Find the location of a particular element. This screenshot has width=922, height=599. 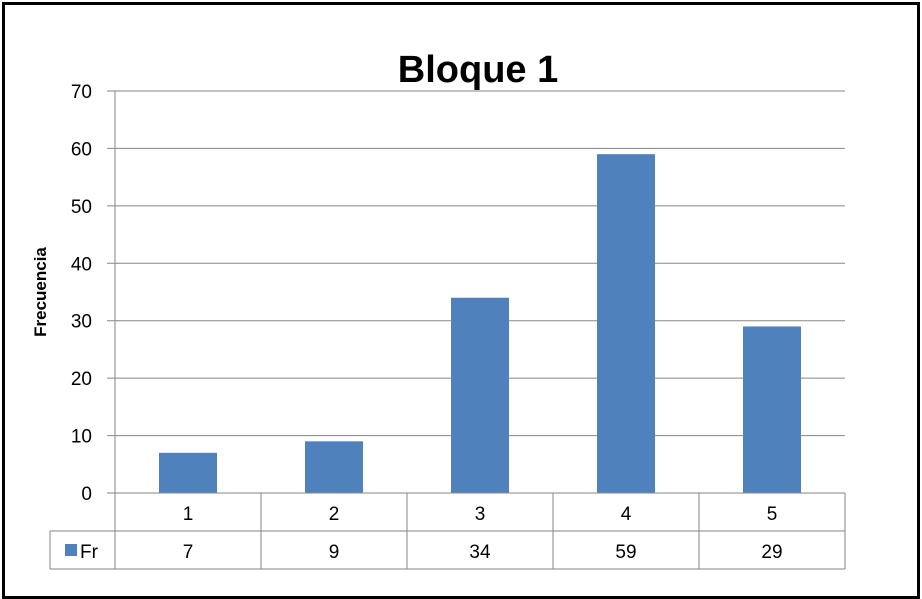

y-axis-ticks: 0 10 20 30 40 50 60 70 is located at coordinates (81, 293).